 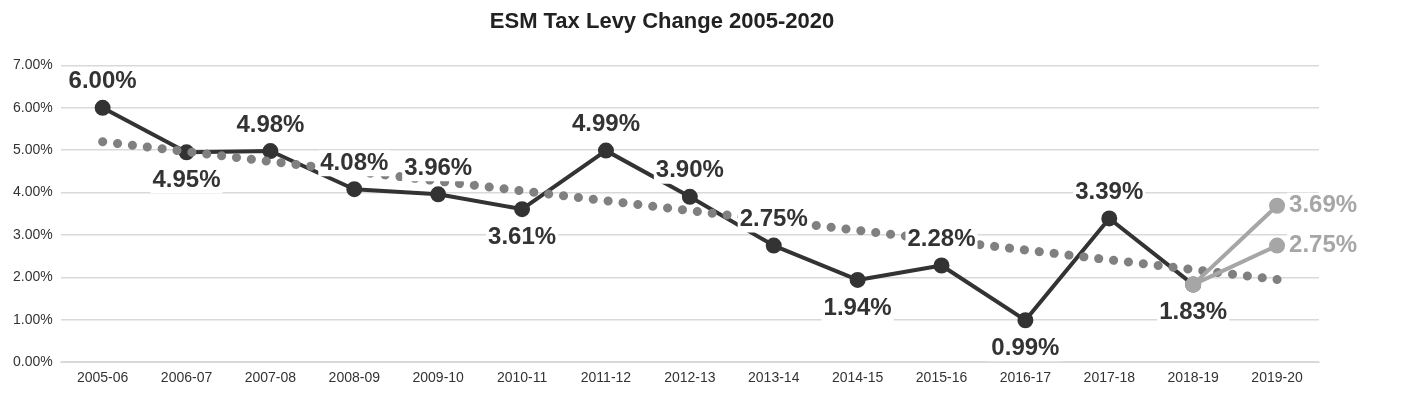 I want to click on x-tick-label: 2013-14, so click(x=774, y=377).